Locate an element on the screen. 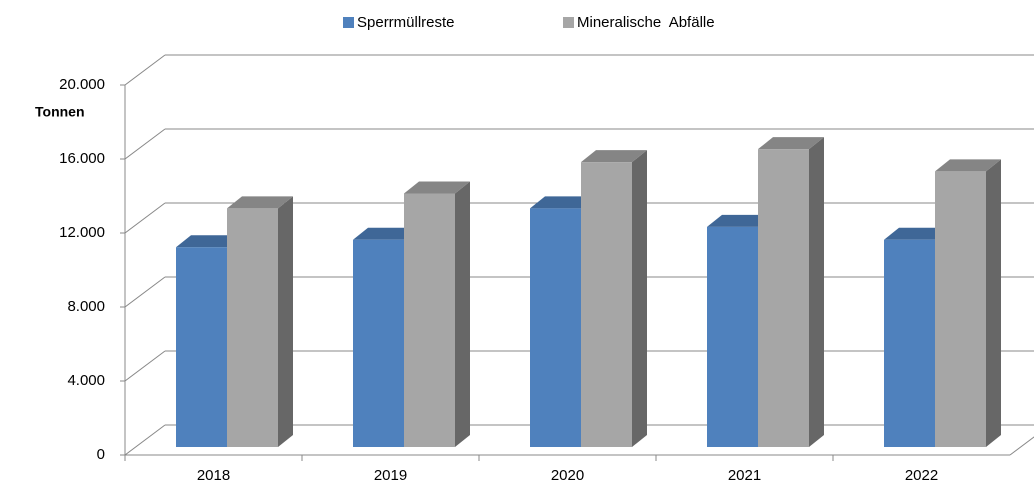 Image resolution: width=1034 pixels, height=494 pixels. y-tick-label: 16.000 is located at coordinates (82, 158).